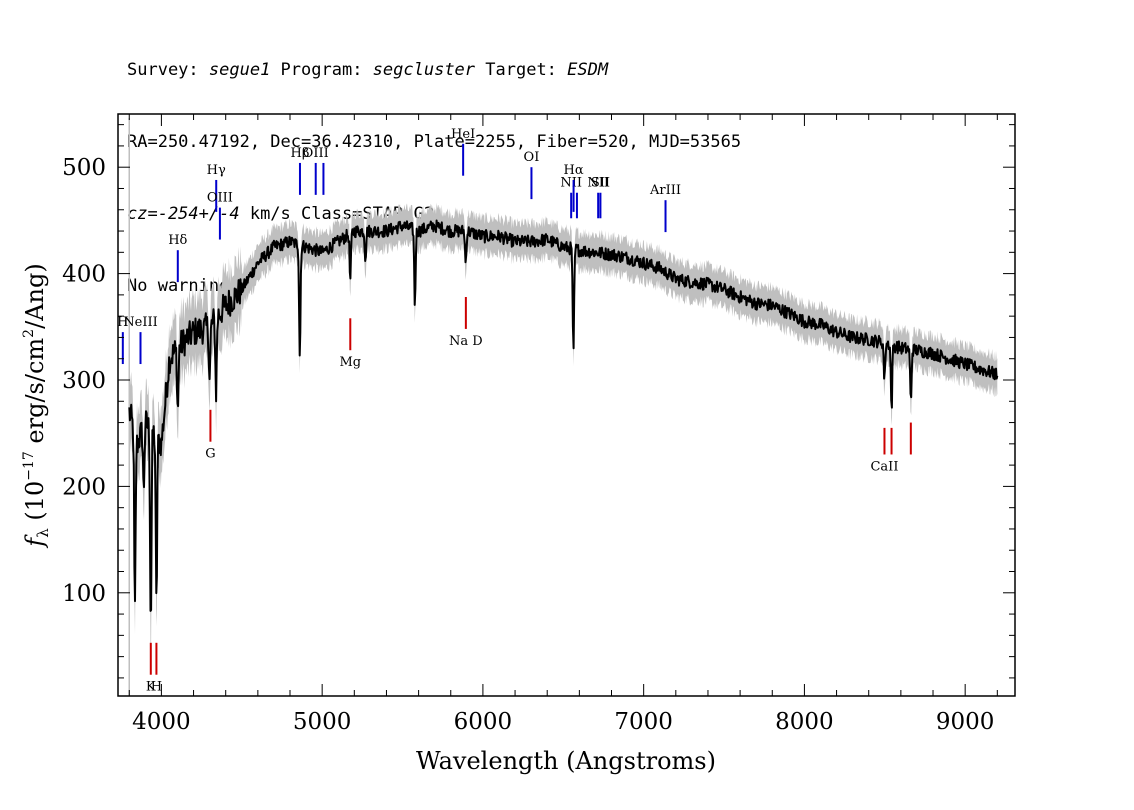  What do you see at coordinates (566, 761) in the screenshot?
I see `x-axis-label: Wavelength (Angstroms)` at bounding box center [566, 761].